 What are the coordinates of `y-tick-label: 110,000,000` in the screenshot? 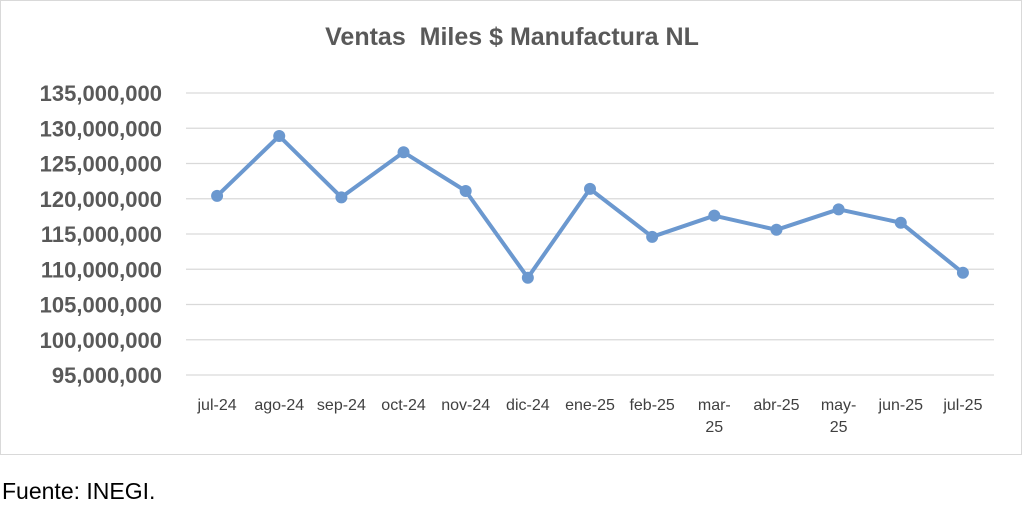 It's located at (101, 269).